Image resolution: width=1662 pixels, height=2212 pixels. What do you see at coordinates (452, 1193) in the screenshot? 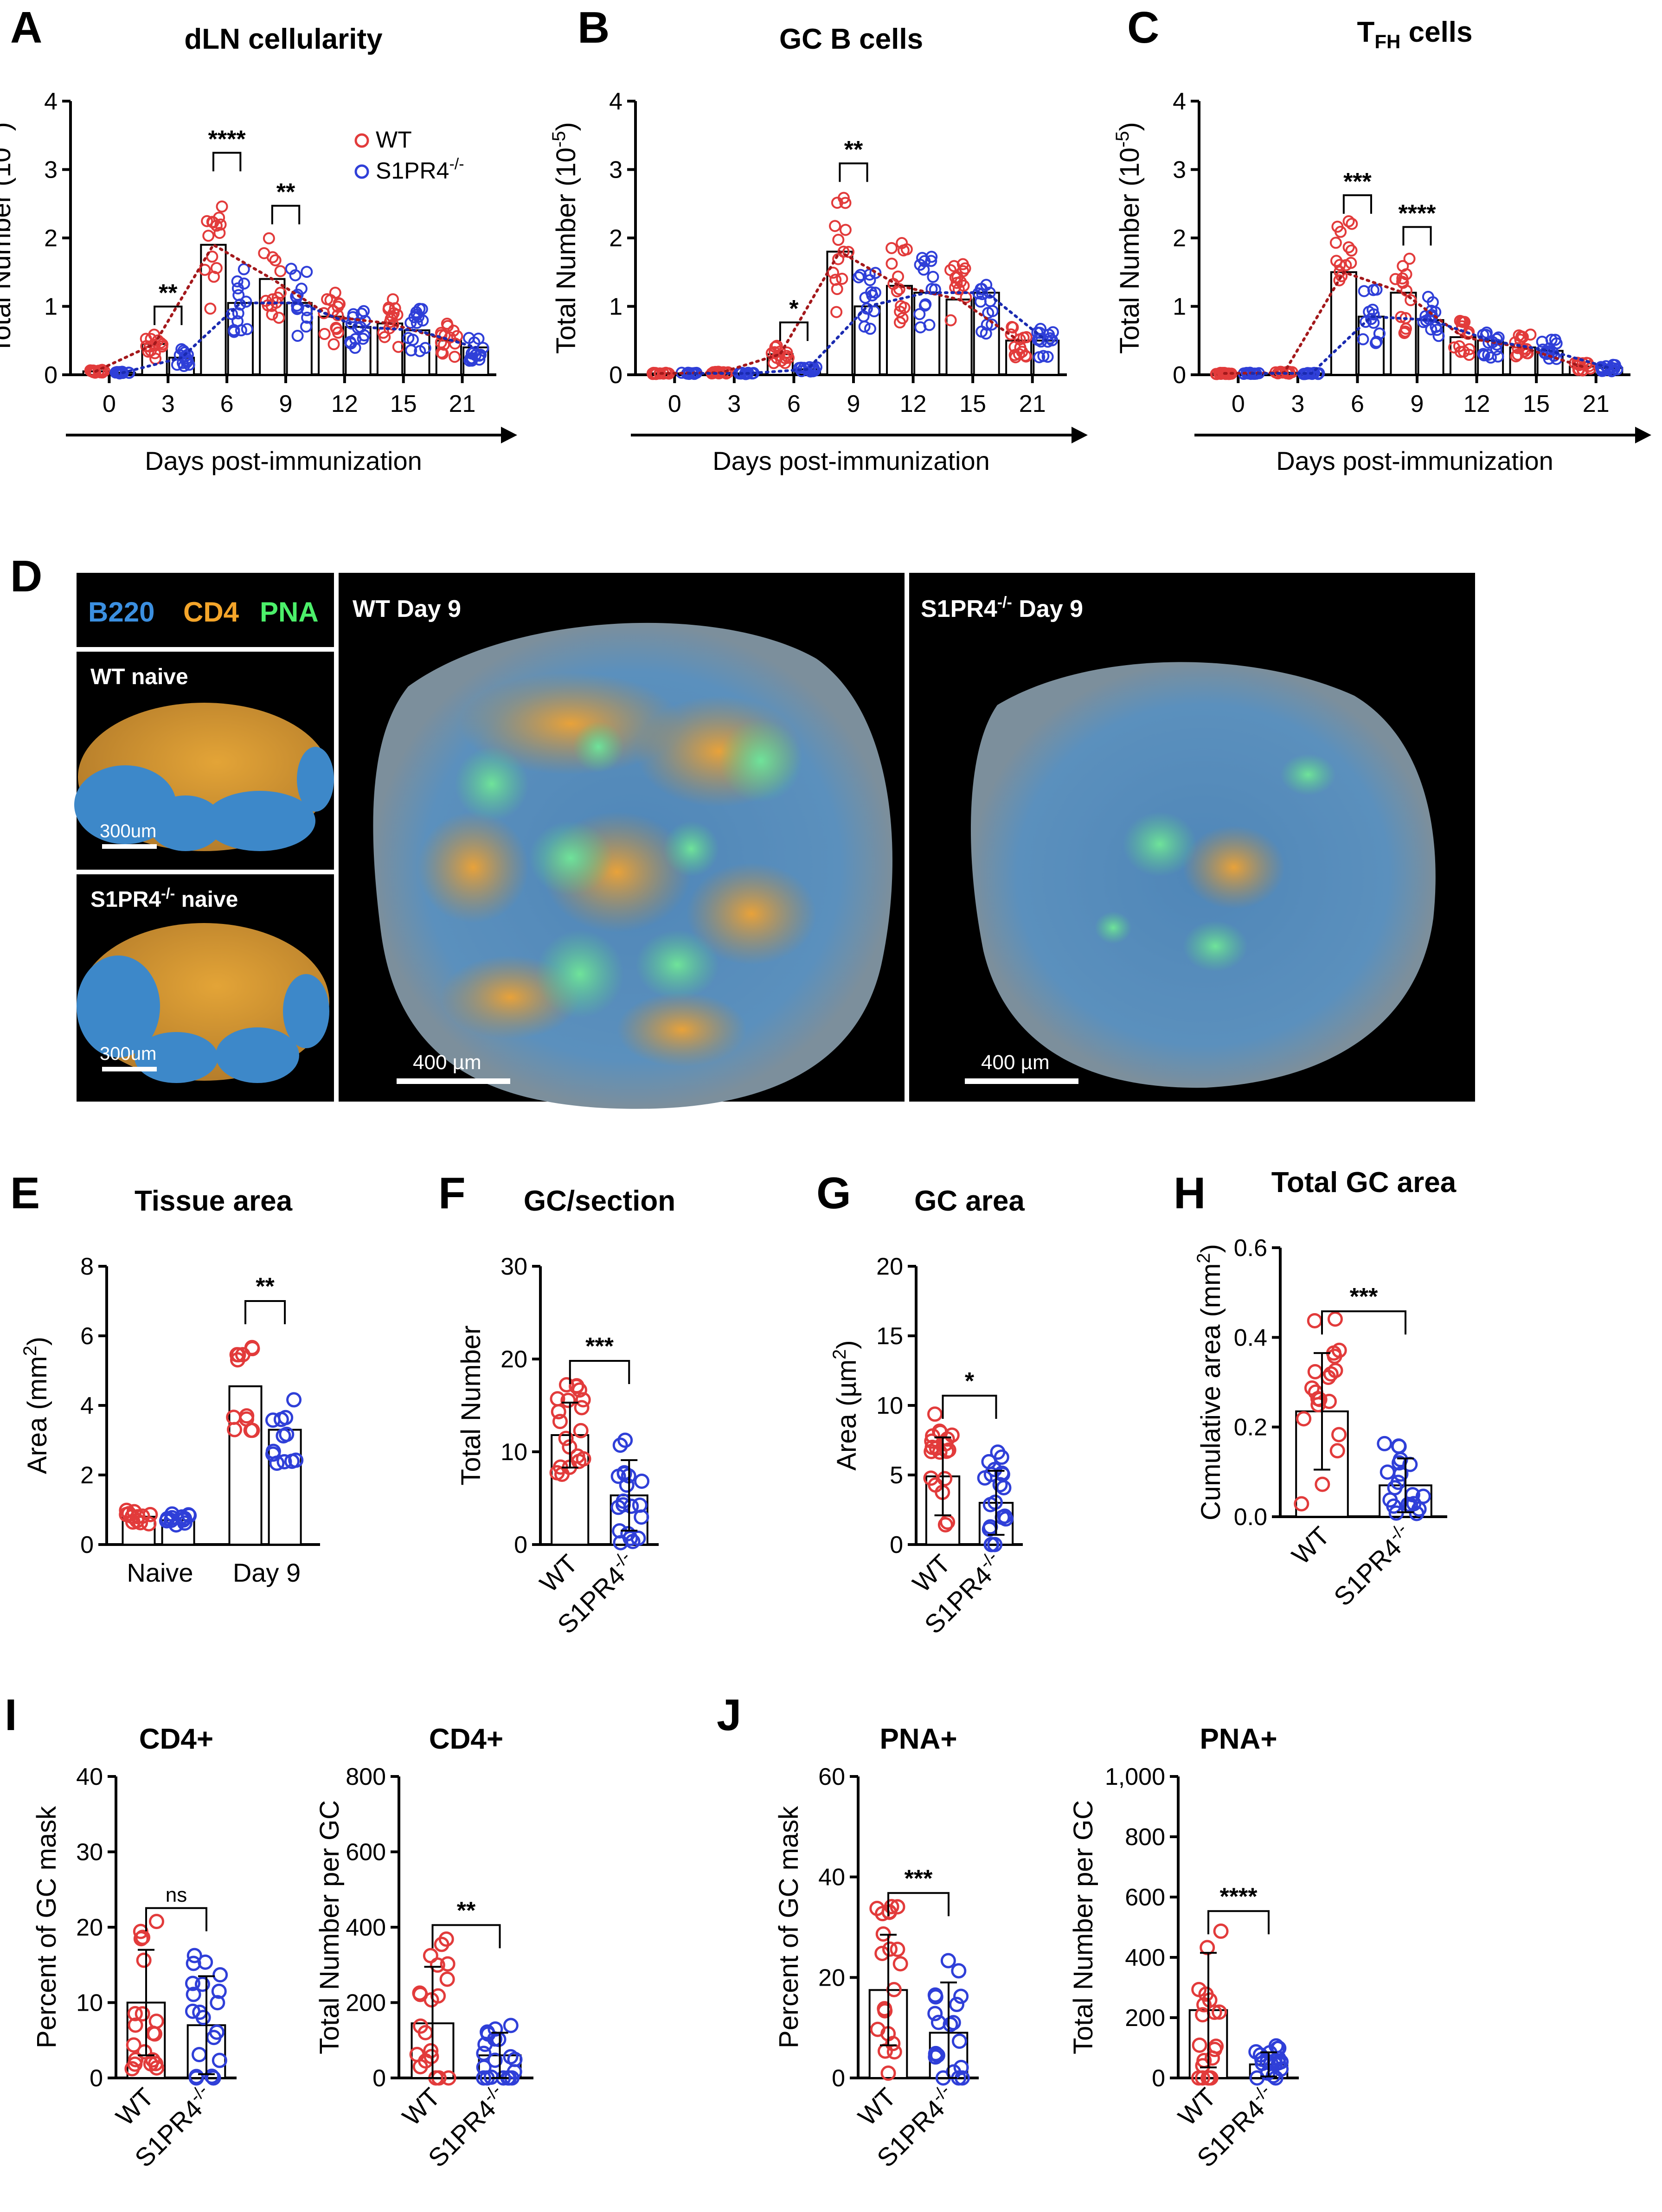
I see `panel-letter-f: F` at bounding box center [452, 1193].